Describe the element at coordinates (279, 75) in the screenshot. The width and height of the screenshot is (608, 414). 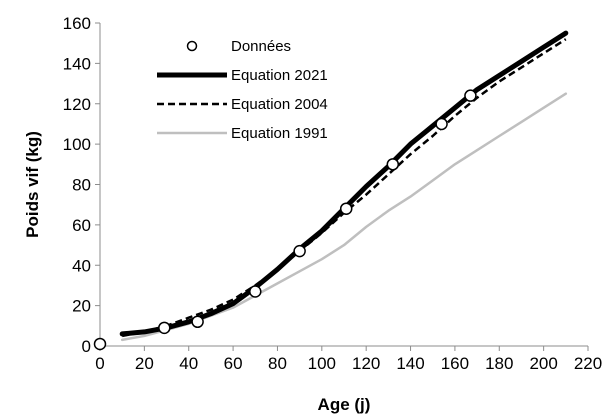
I see `legend-label: Equation 2021` at that location.